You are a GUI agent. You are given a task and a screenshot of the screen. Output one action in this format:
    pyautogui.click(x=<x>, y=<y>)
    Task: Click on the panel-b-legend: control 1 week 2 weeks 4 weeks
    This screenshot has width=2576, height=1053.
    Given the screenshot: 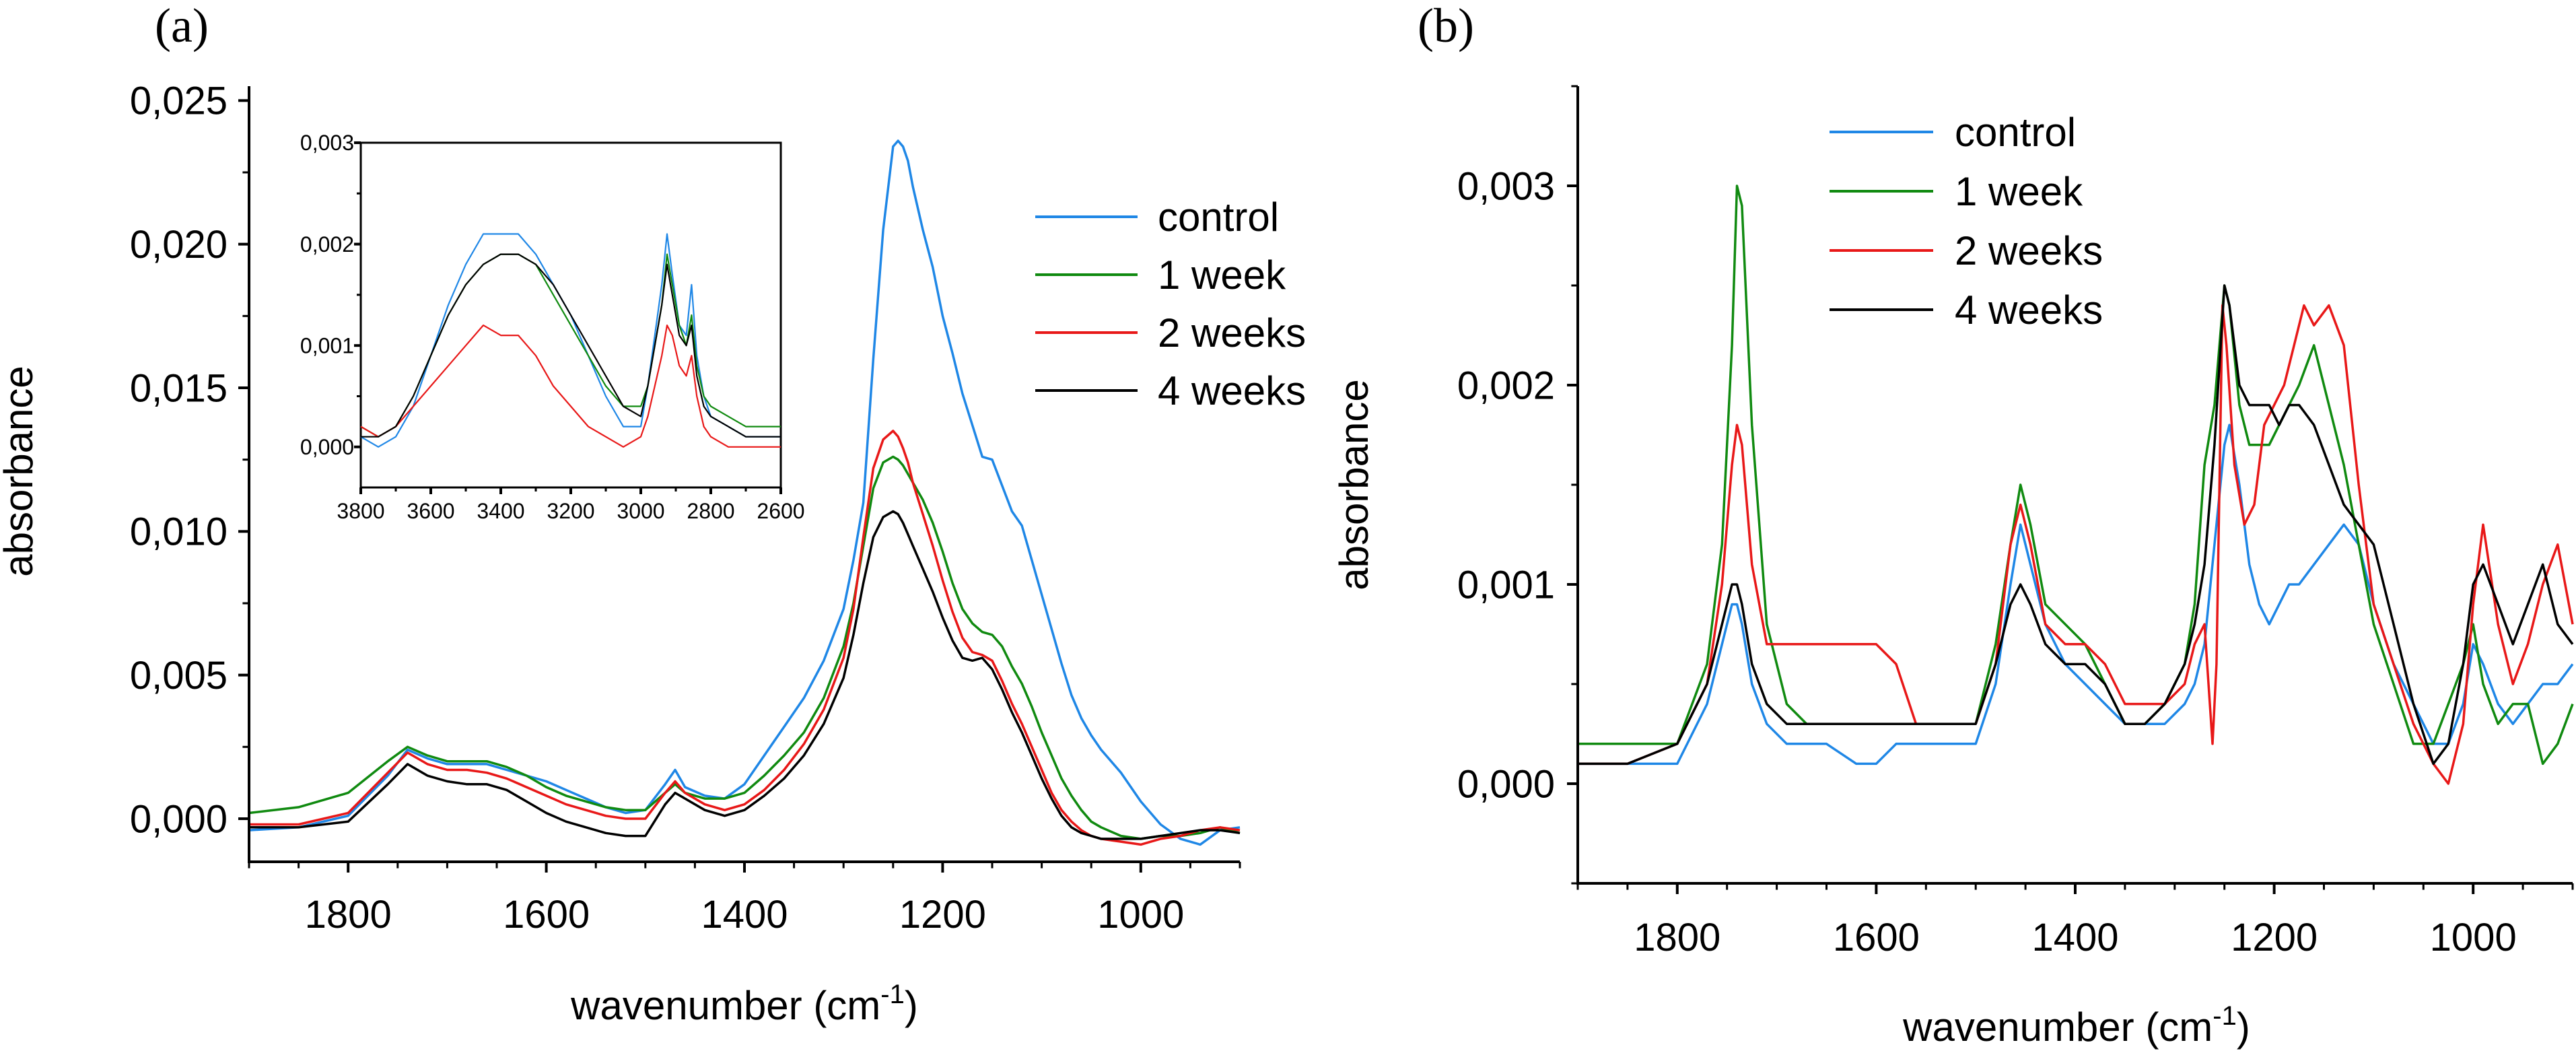 What is the action you would take?
    pyautogui.click(x=1966, y=221)
    